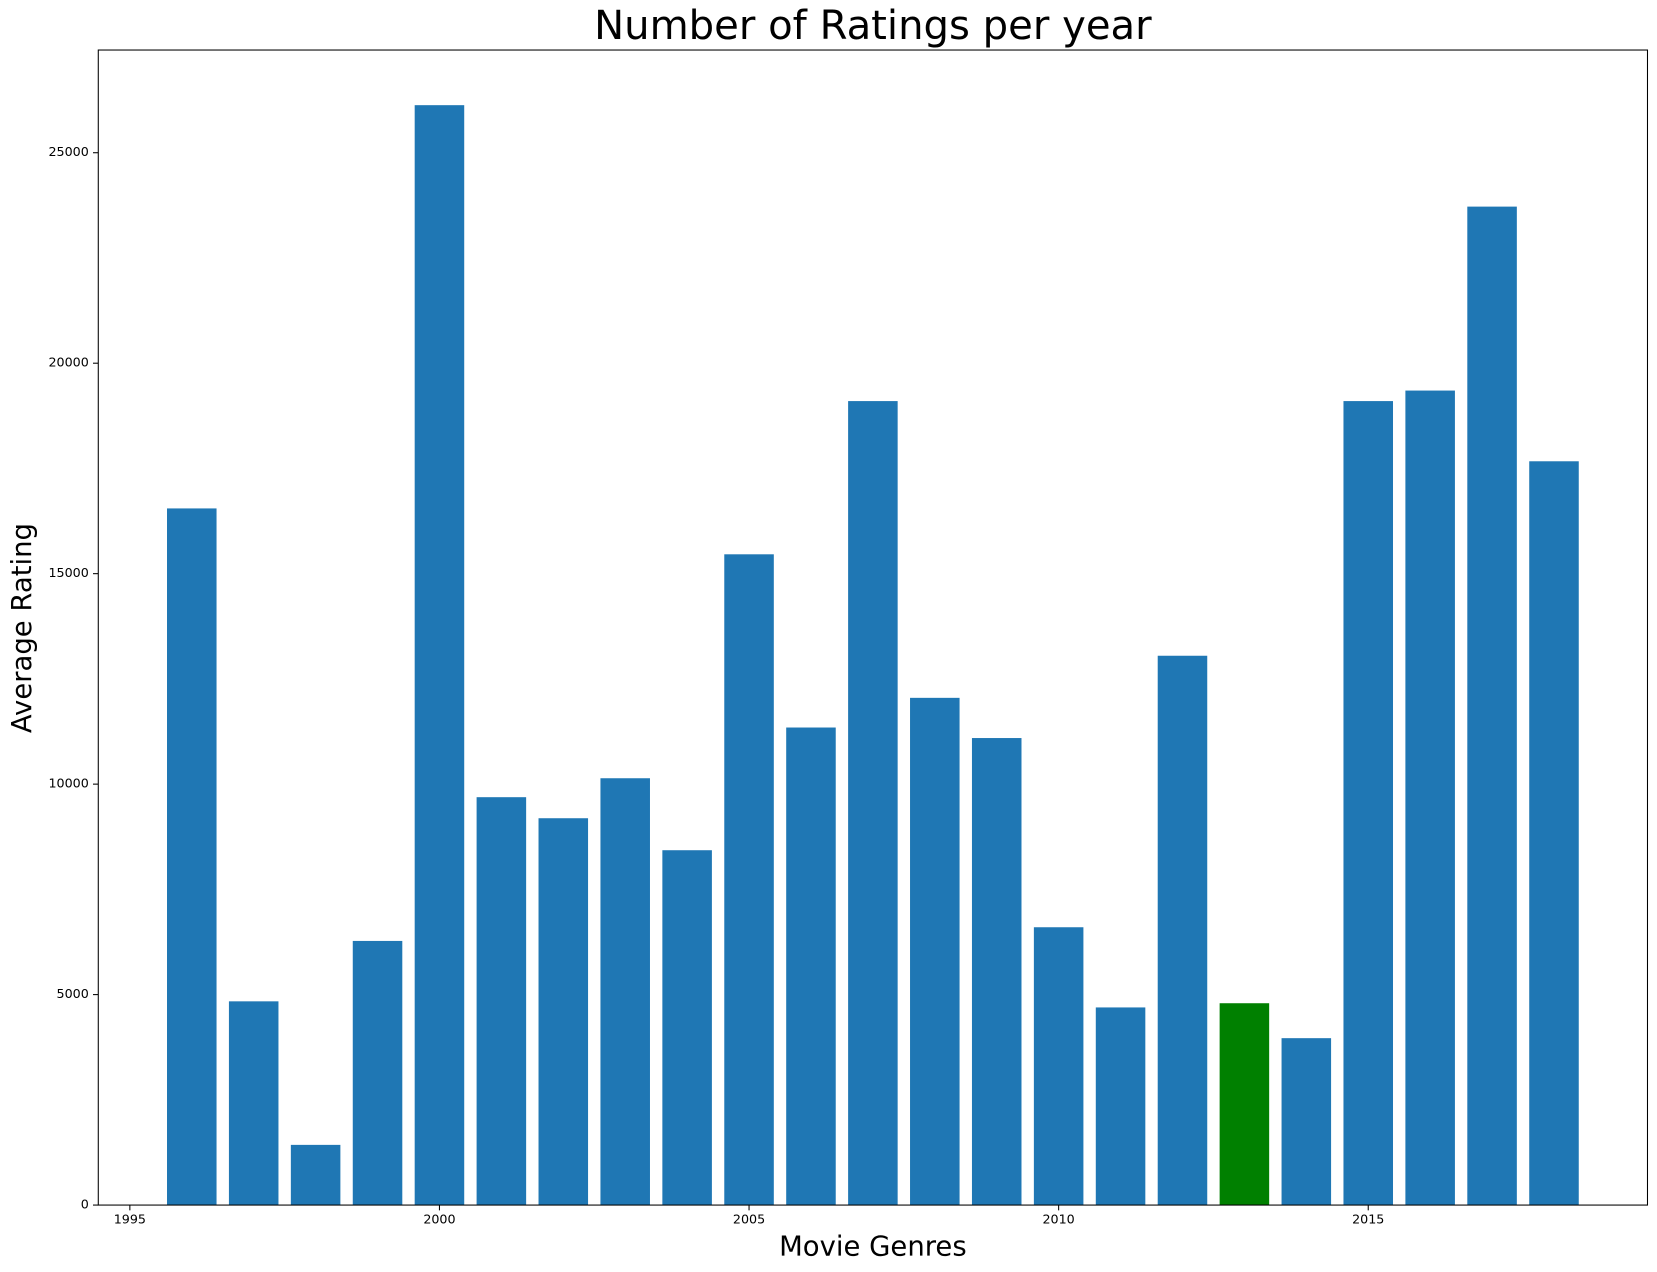 The height and width of the screenshot is (1272, 1657). What do you see at coordinates (1059, 1218) in the screenshot?
I see `x-tick-label: 2010` at bounding box center [1059, 1218].